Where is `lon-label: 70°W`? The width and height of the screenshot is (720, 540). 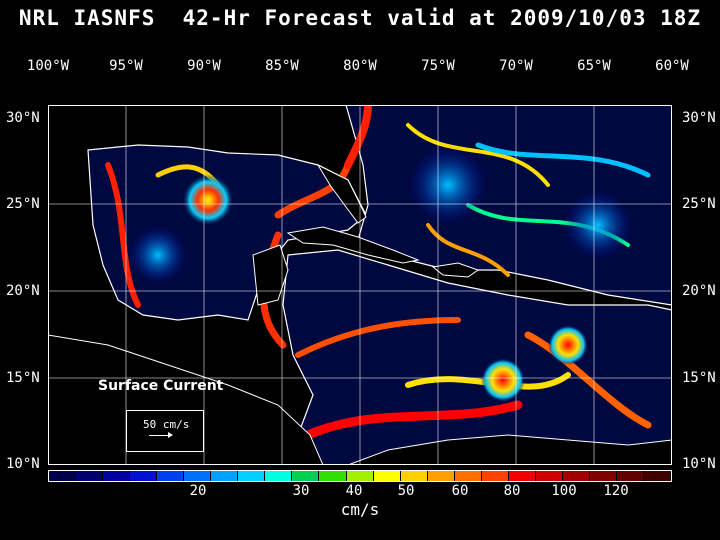 lon-label: 70°W is located at coordinates (516, 66).